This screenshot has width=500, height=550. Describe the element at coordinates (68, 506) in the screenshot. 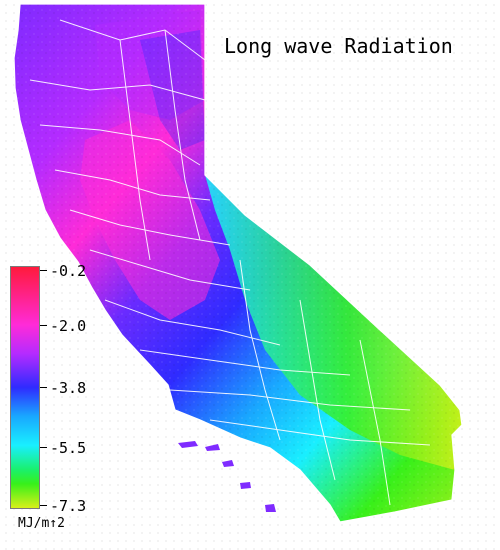

I see `legend-label-5: -7.3` at that location.